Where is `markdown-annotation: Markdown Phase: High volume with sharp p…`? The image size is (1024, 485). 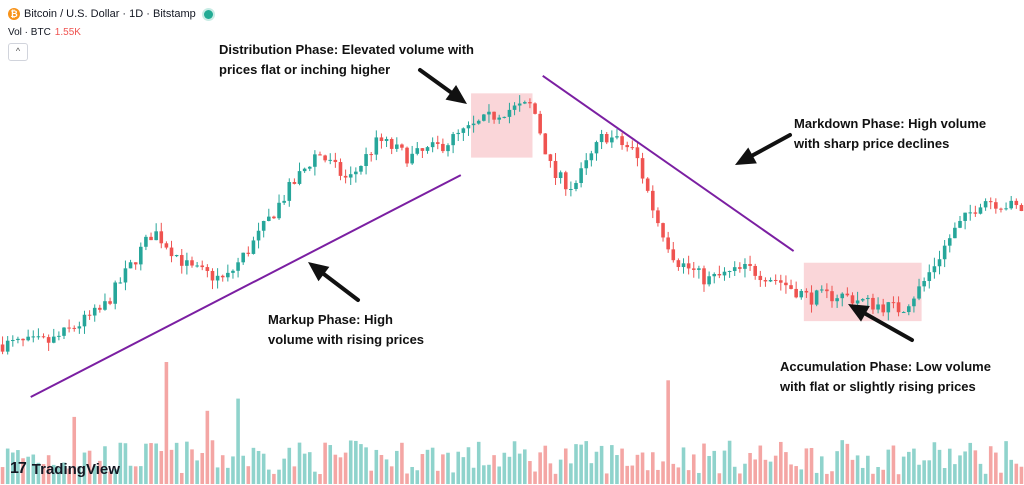 markdown-annotation: Markdown Phase: High volume with sharp p… is located at coordinates (890, 134).